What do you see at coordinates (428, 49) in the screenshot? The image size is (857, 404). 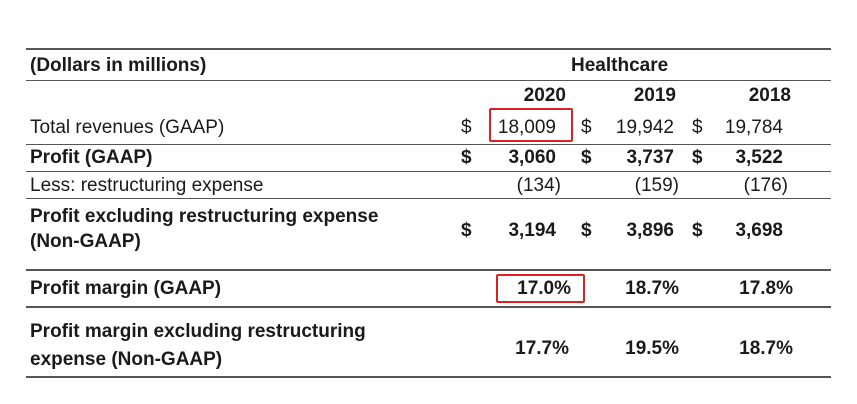 I see `top-rule` at bounding box center [428, 49].